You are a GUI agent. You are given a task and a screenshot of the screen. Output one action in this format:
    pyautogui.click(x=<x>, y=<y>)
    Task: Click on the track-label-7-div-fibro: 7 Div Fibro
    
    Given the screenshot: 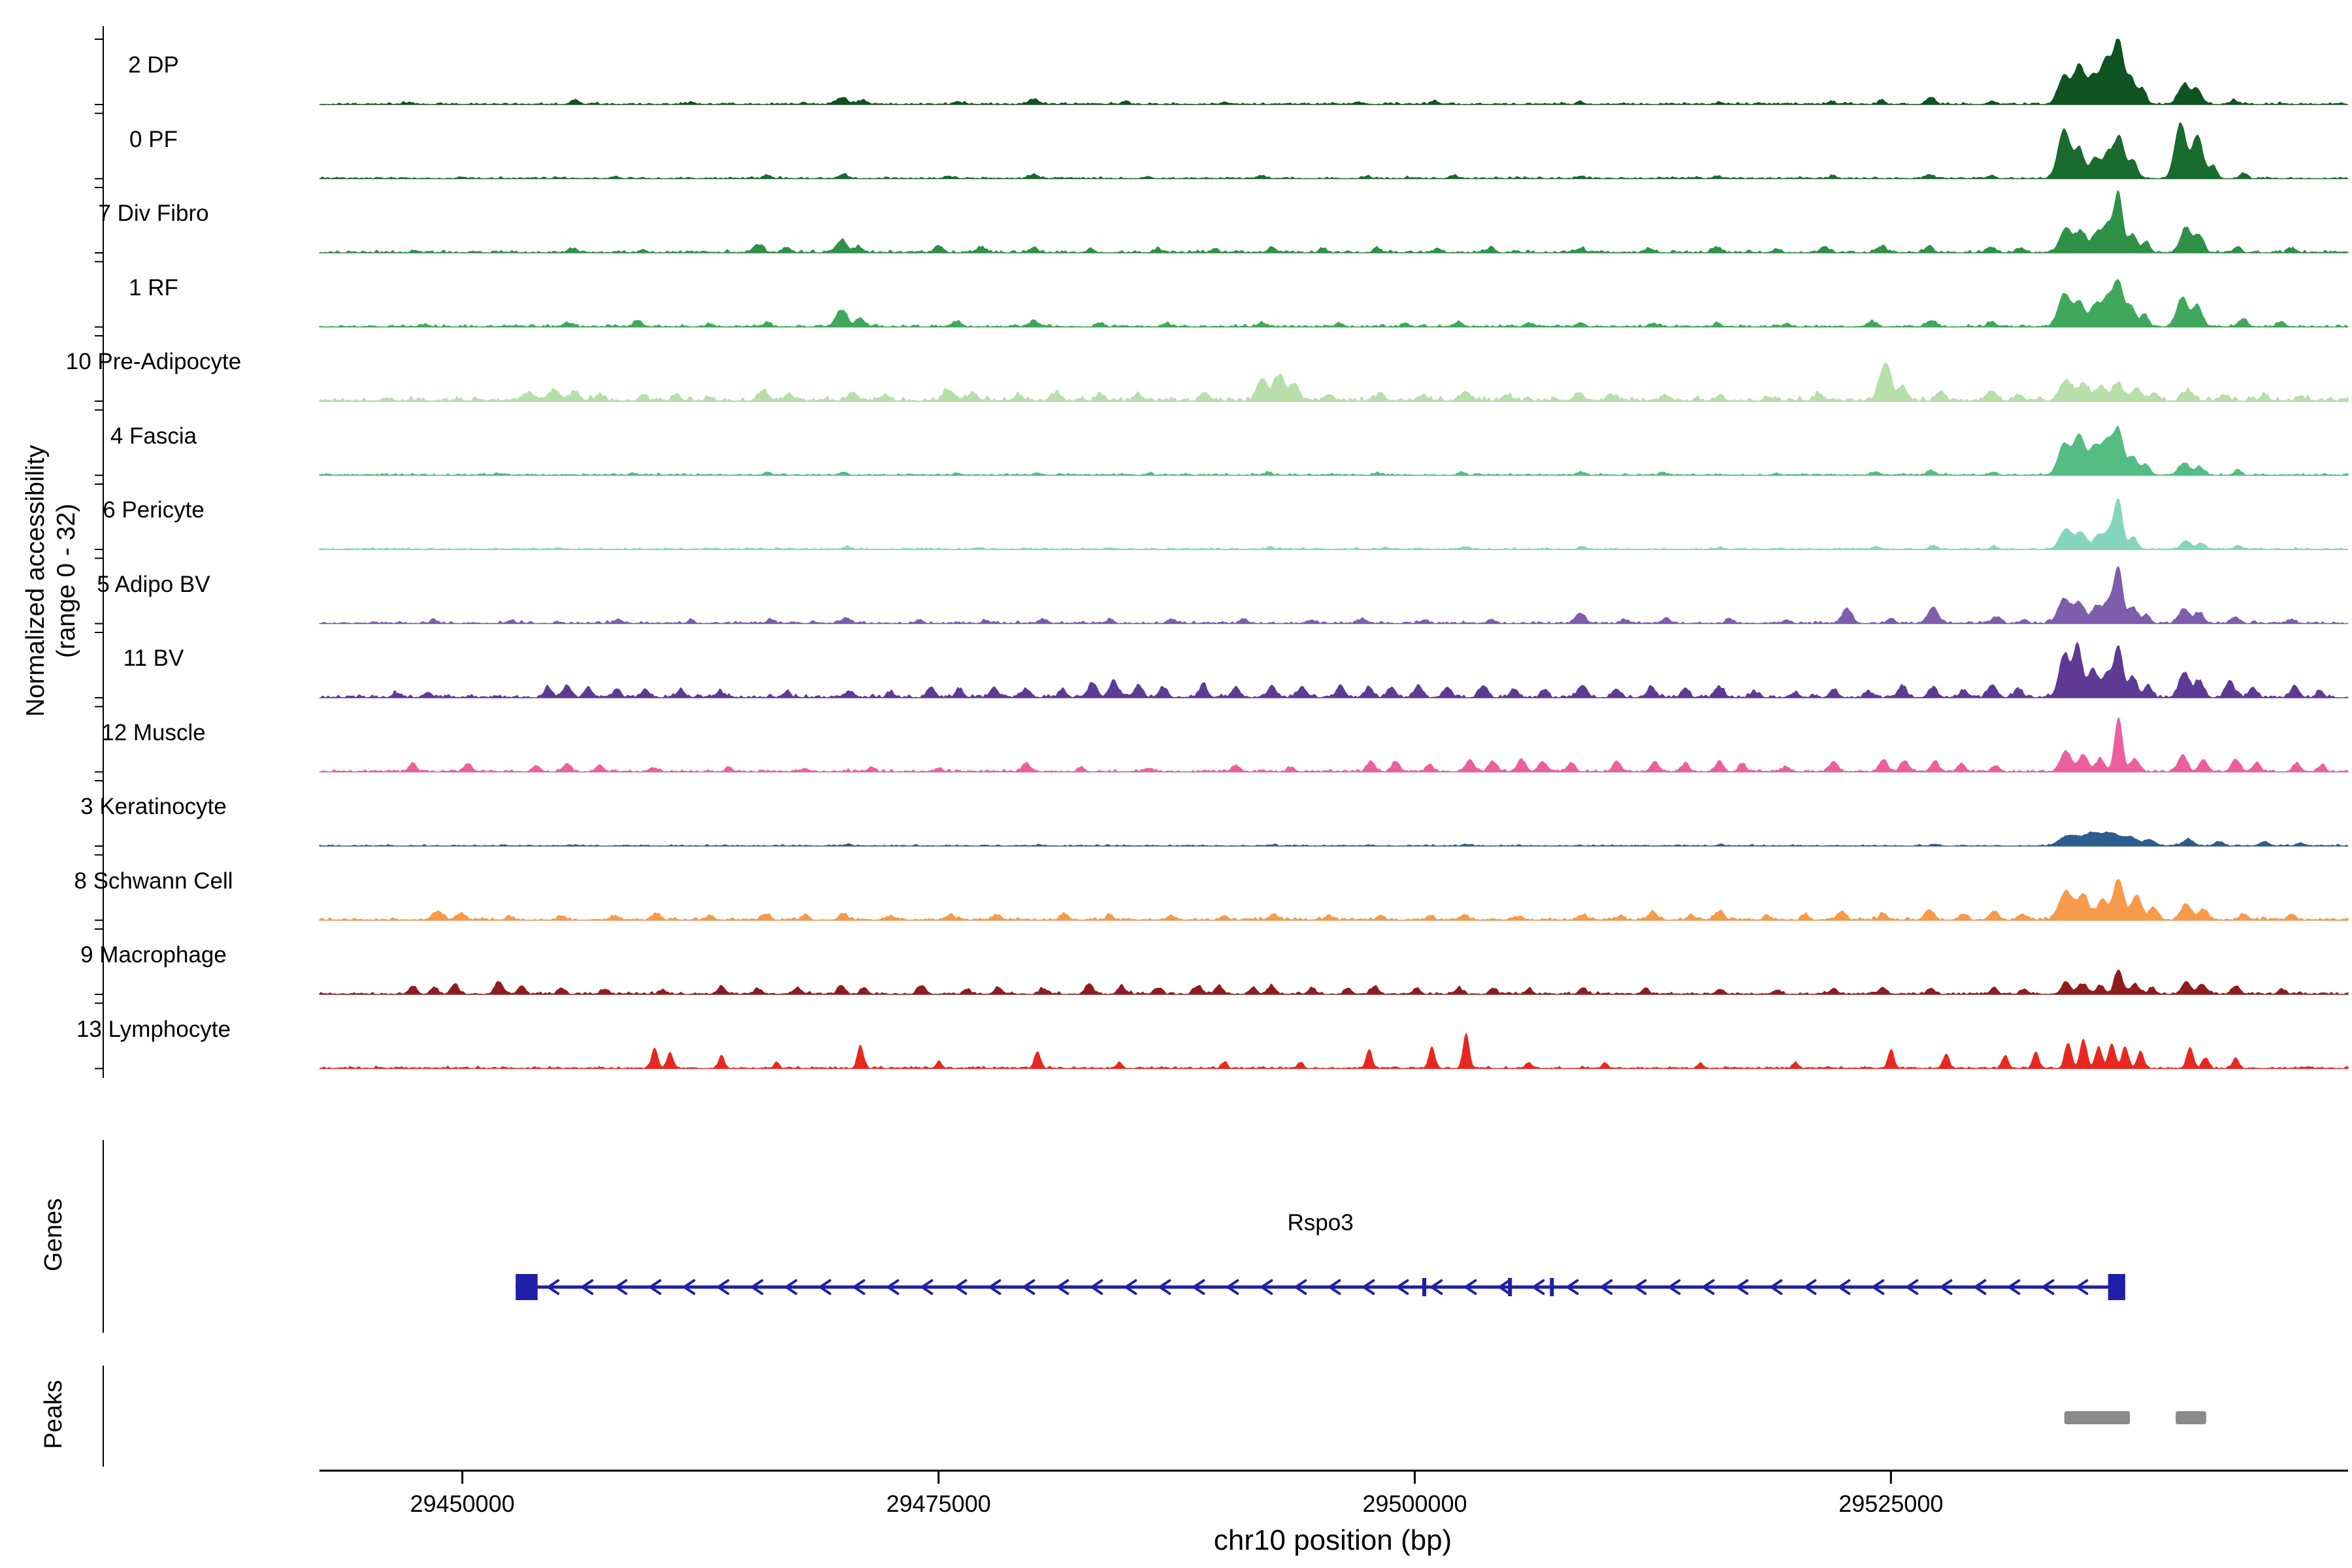 What is the action you would take?
    pyautogui.click(x=153, y=213)
    